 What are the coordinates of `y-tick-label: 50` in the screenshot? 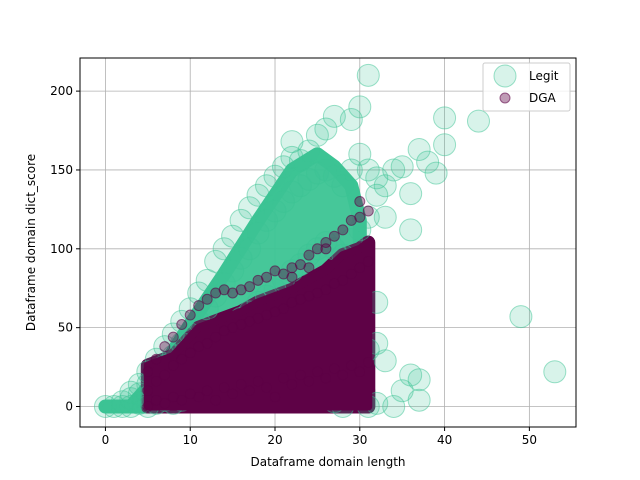 It's located at (65, 328).